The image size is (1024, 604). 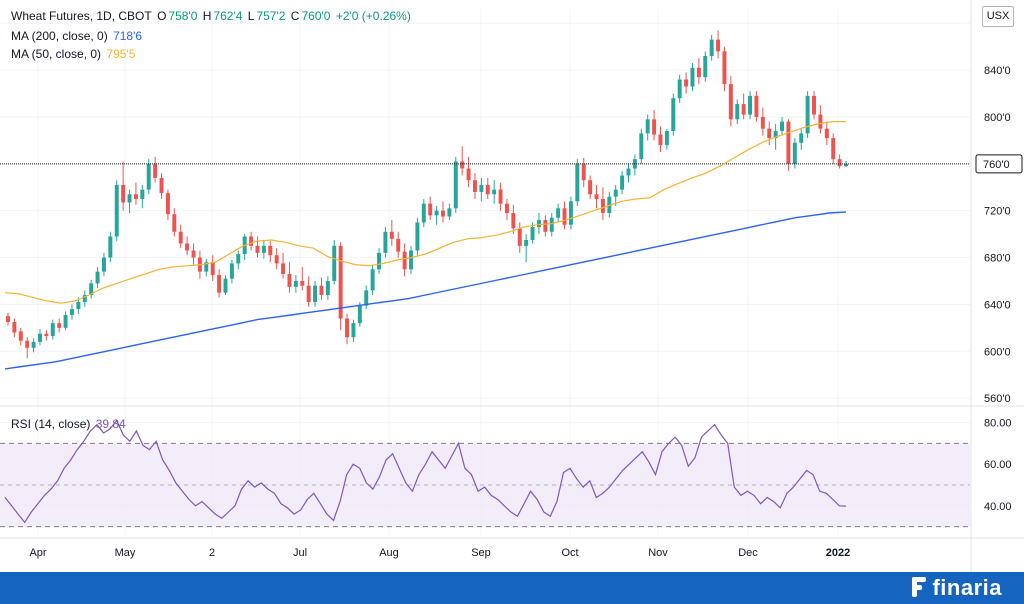 What do you see at coordinates (212, 553) in the screenshot?
I see `time-axis-label: 2` at bounding box center [212, 553].